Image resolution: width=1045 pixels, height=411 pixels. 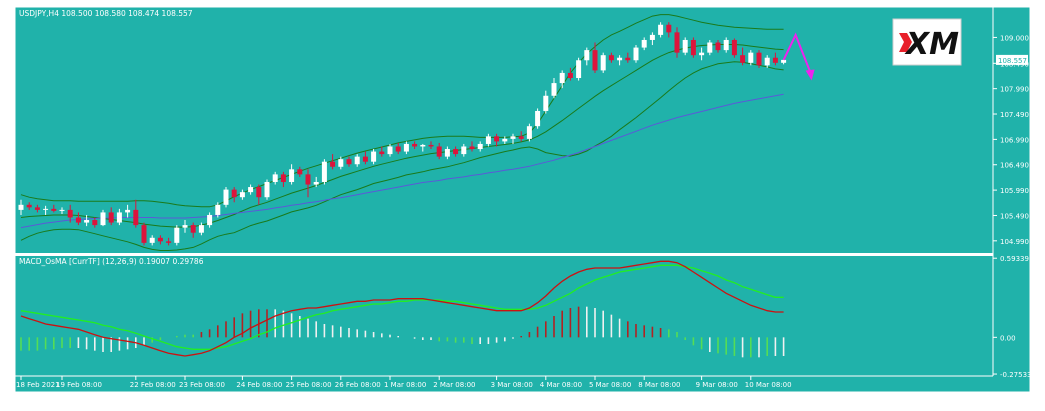 I want to click on time-axis-label: 3 Mar 08:00, so click(x=512, y=385).